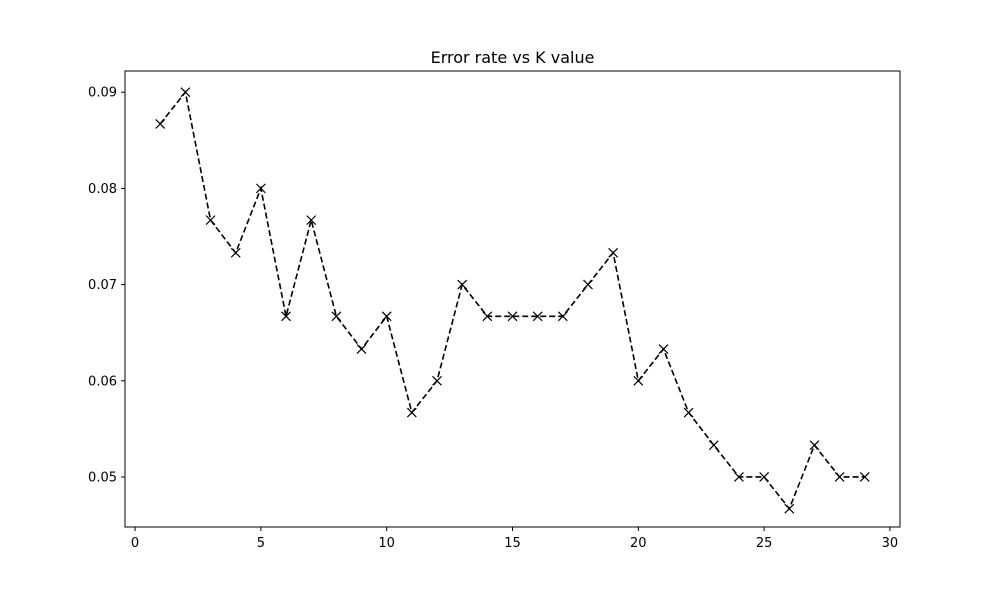  Describe the element at coordinates (261, 543) in the screenshot. I see `x-tick-label: 5` at that location.